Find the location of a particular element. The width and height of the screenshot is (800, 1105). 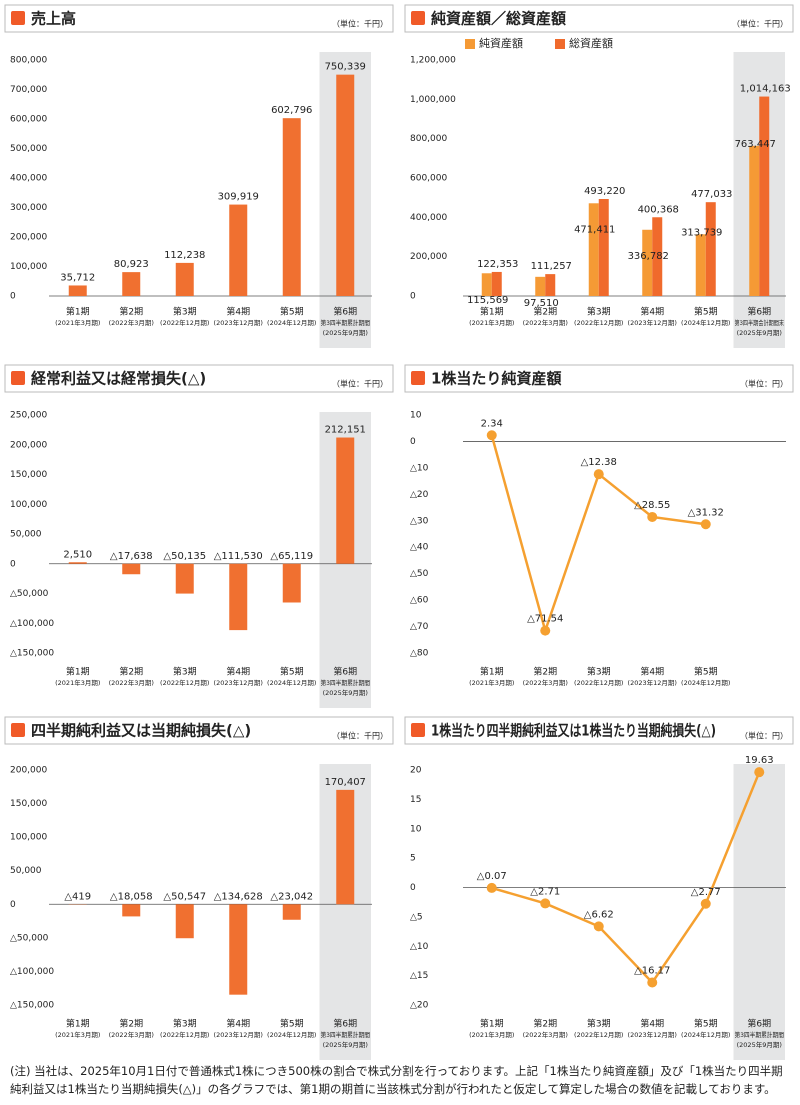

value-label: △6.62 is located at coordinates (599, 914).